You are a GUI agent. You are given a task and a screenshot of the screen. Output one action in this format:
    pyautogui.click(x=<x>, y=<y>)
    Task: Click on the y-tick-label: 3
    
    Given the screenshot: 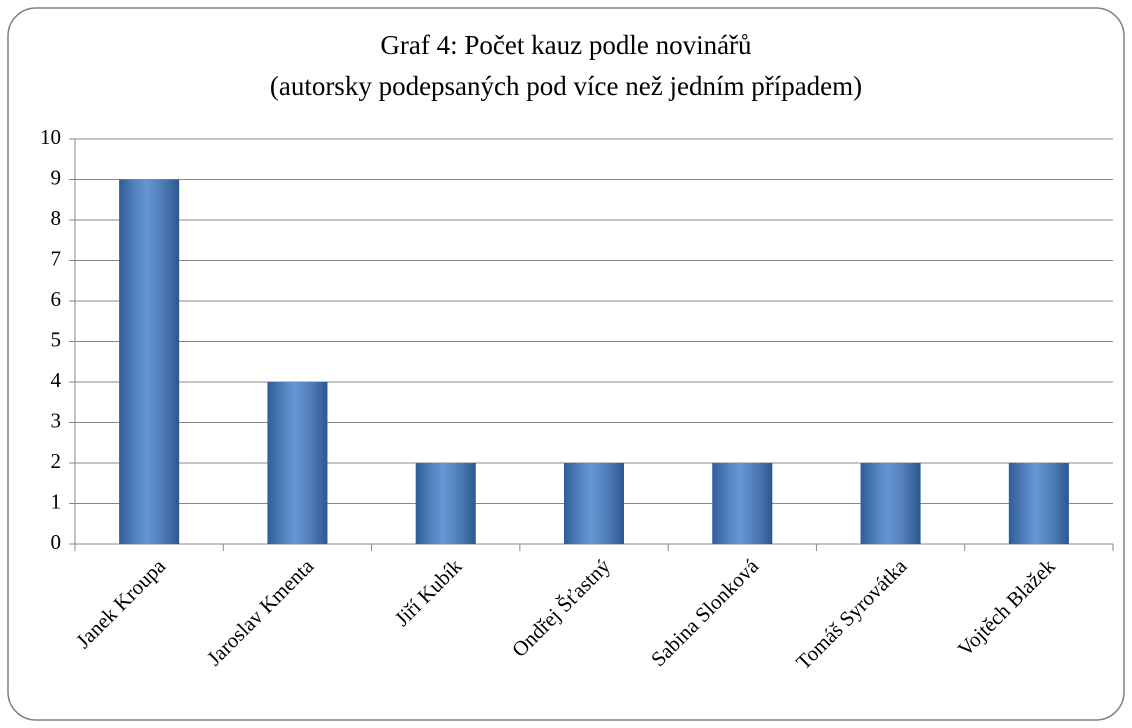 What is the action you would take?
    pyautogui.click(x=56, y=420)
    